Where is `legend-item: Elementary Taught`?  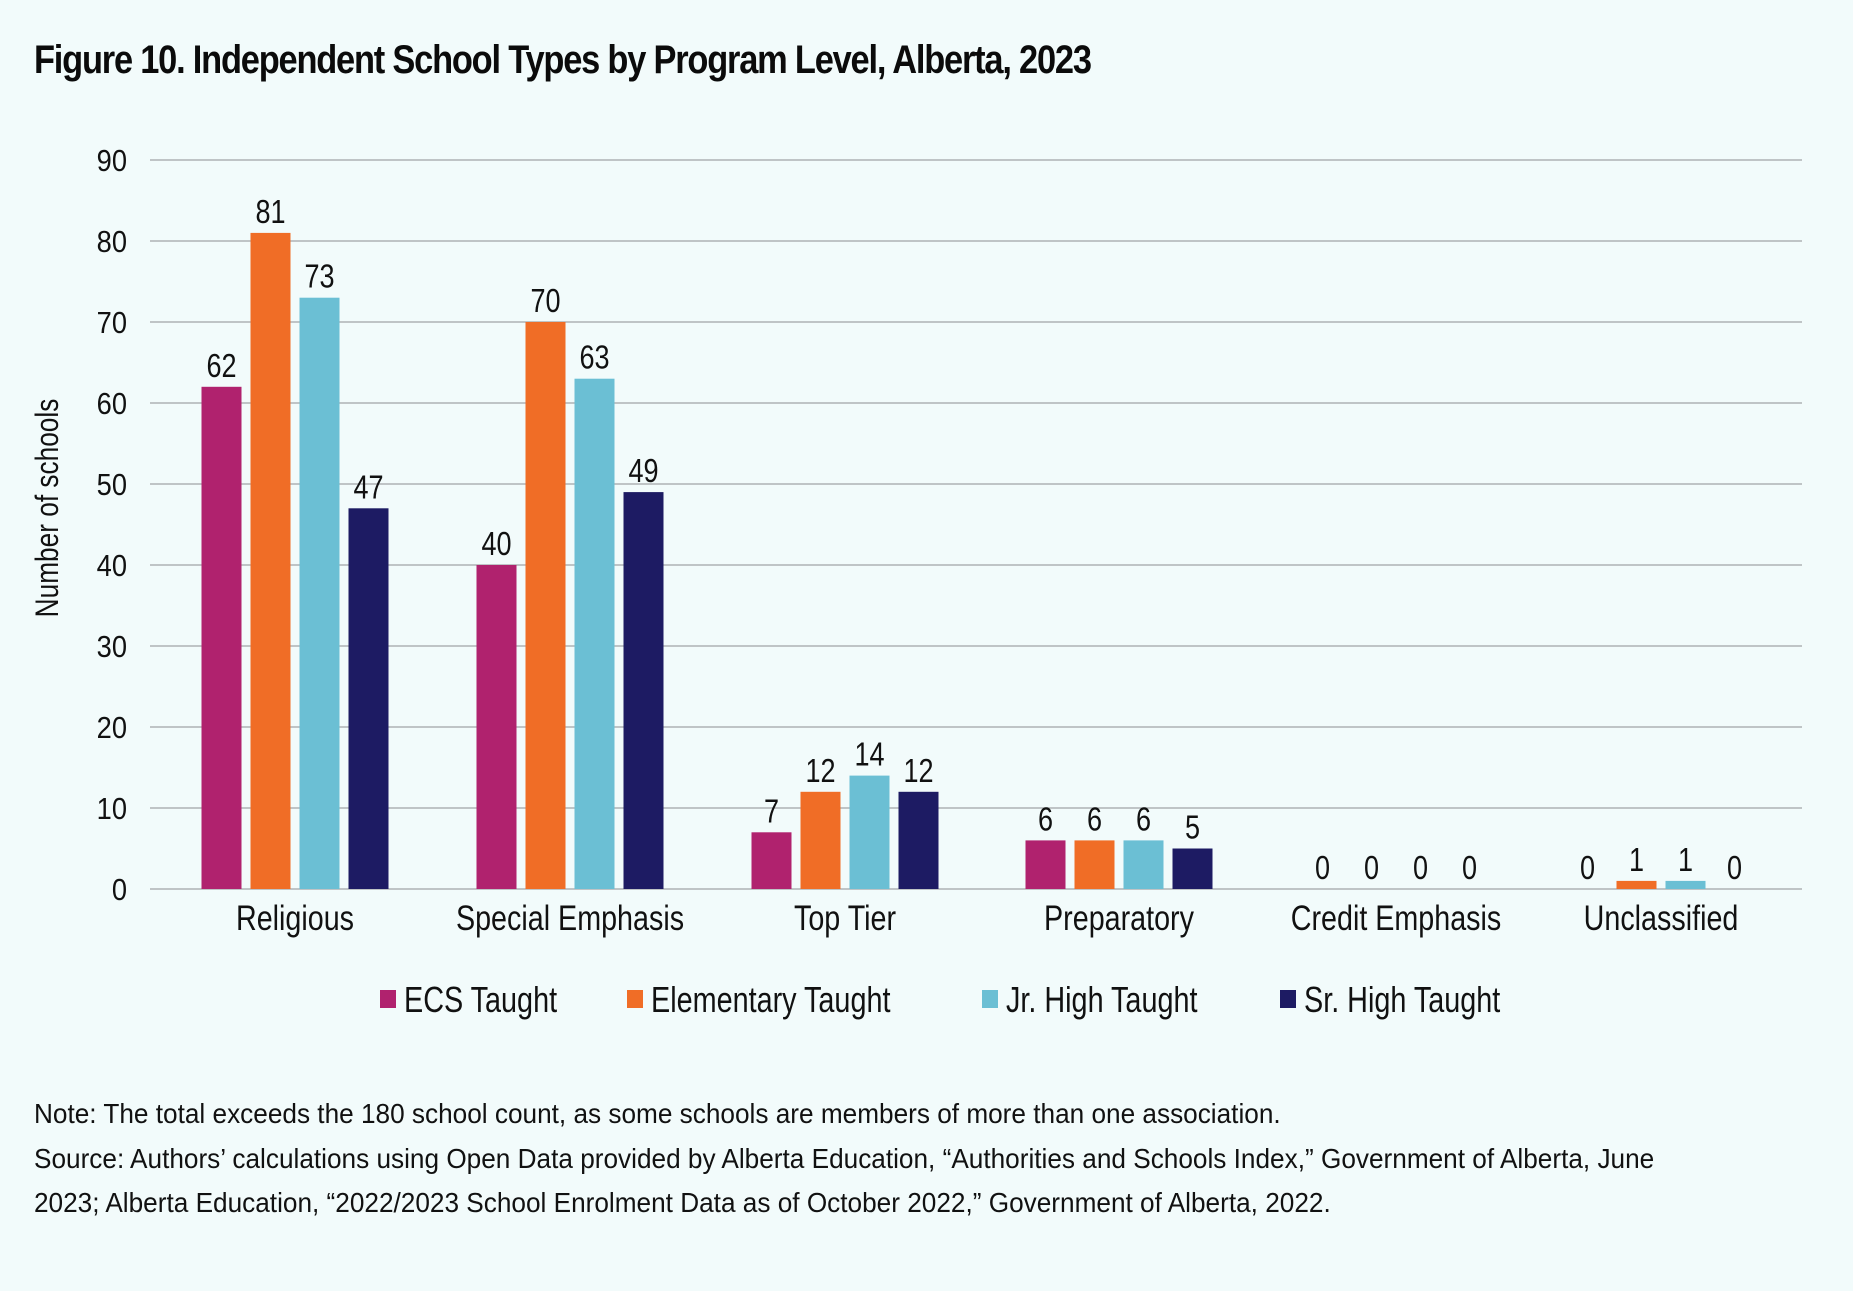 legend-item: Elementary Taught is located at coordinates (758, 999).